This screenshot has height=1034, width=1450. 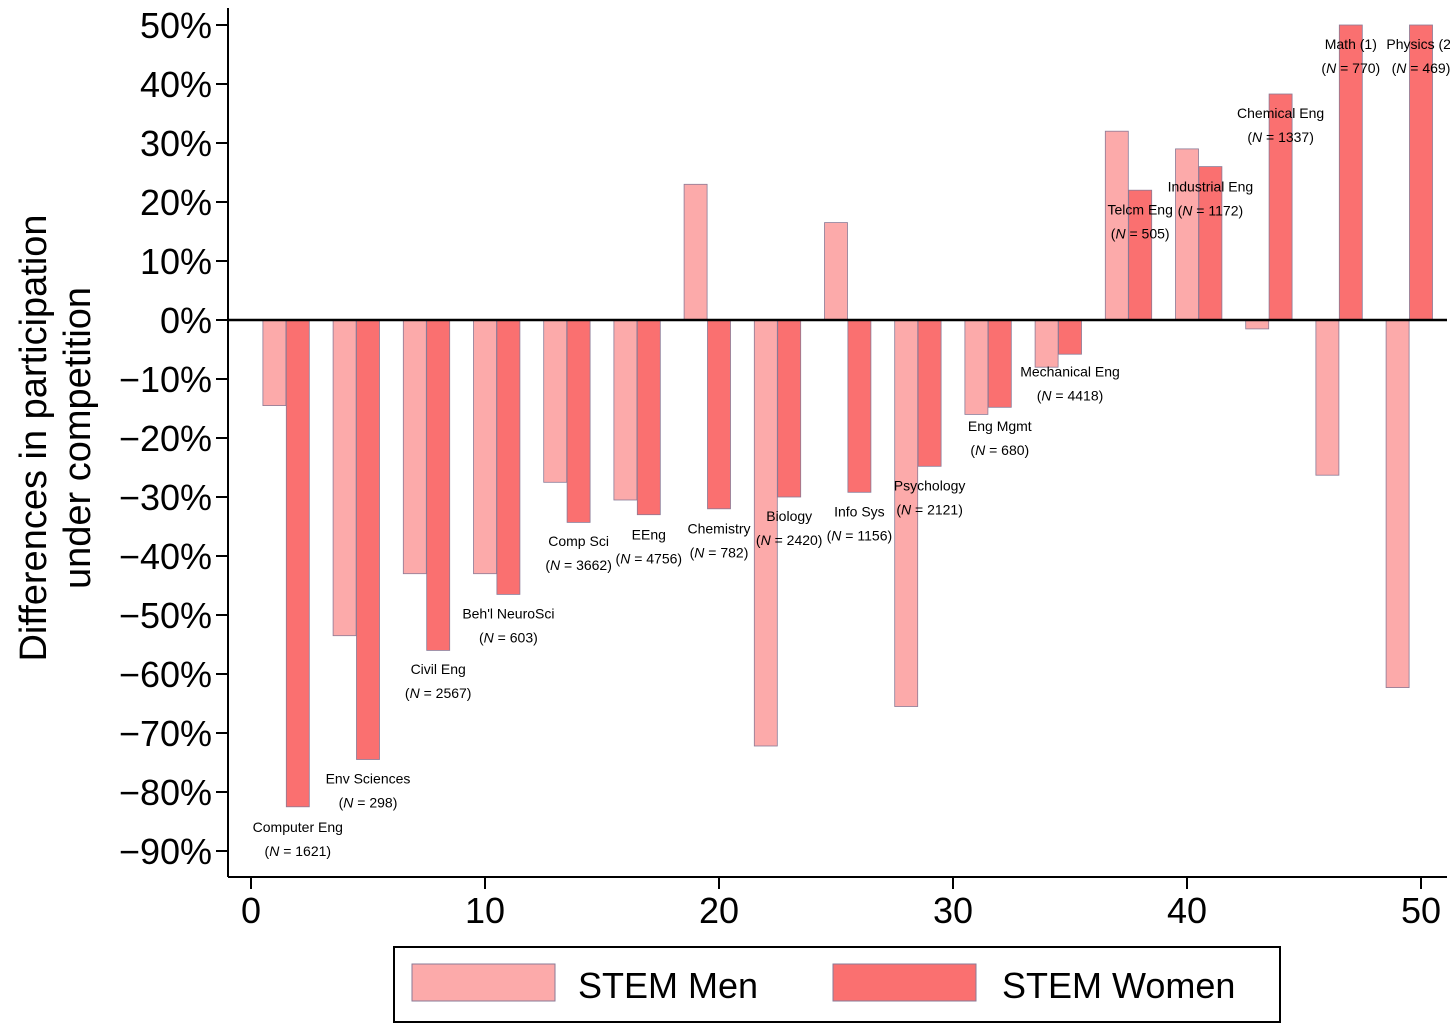 I want to click on y-tick-label: −40%, so click(x=165, y=556).